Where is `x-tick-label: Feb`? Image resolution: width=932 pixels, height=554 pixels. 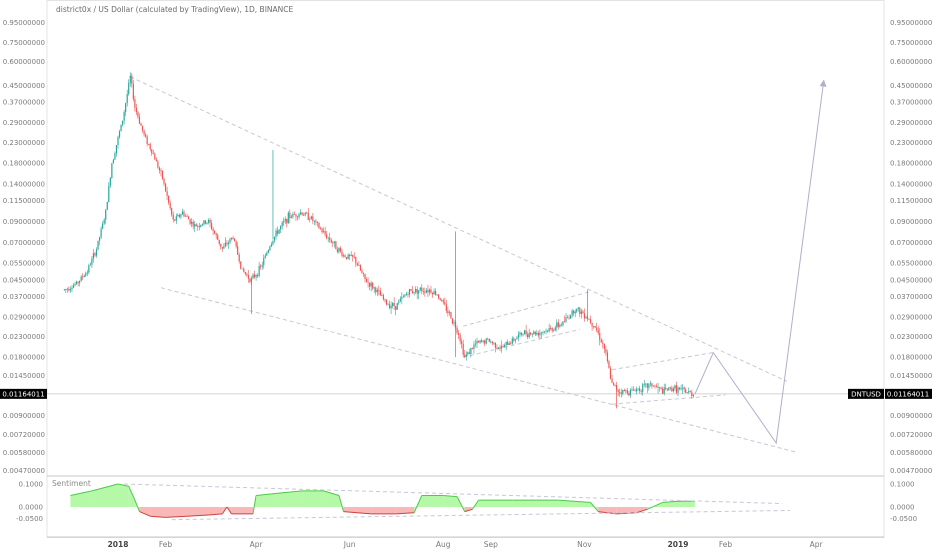 x-tick-label: Feb is located at coordinates (166, 544).